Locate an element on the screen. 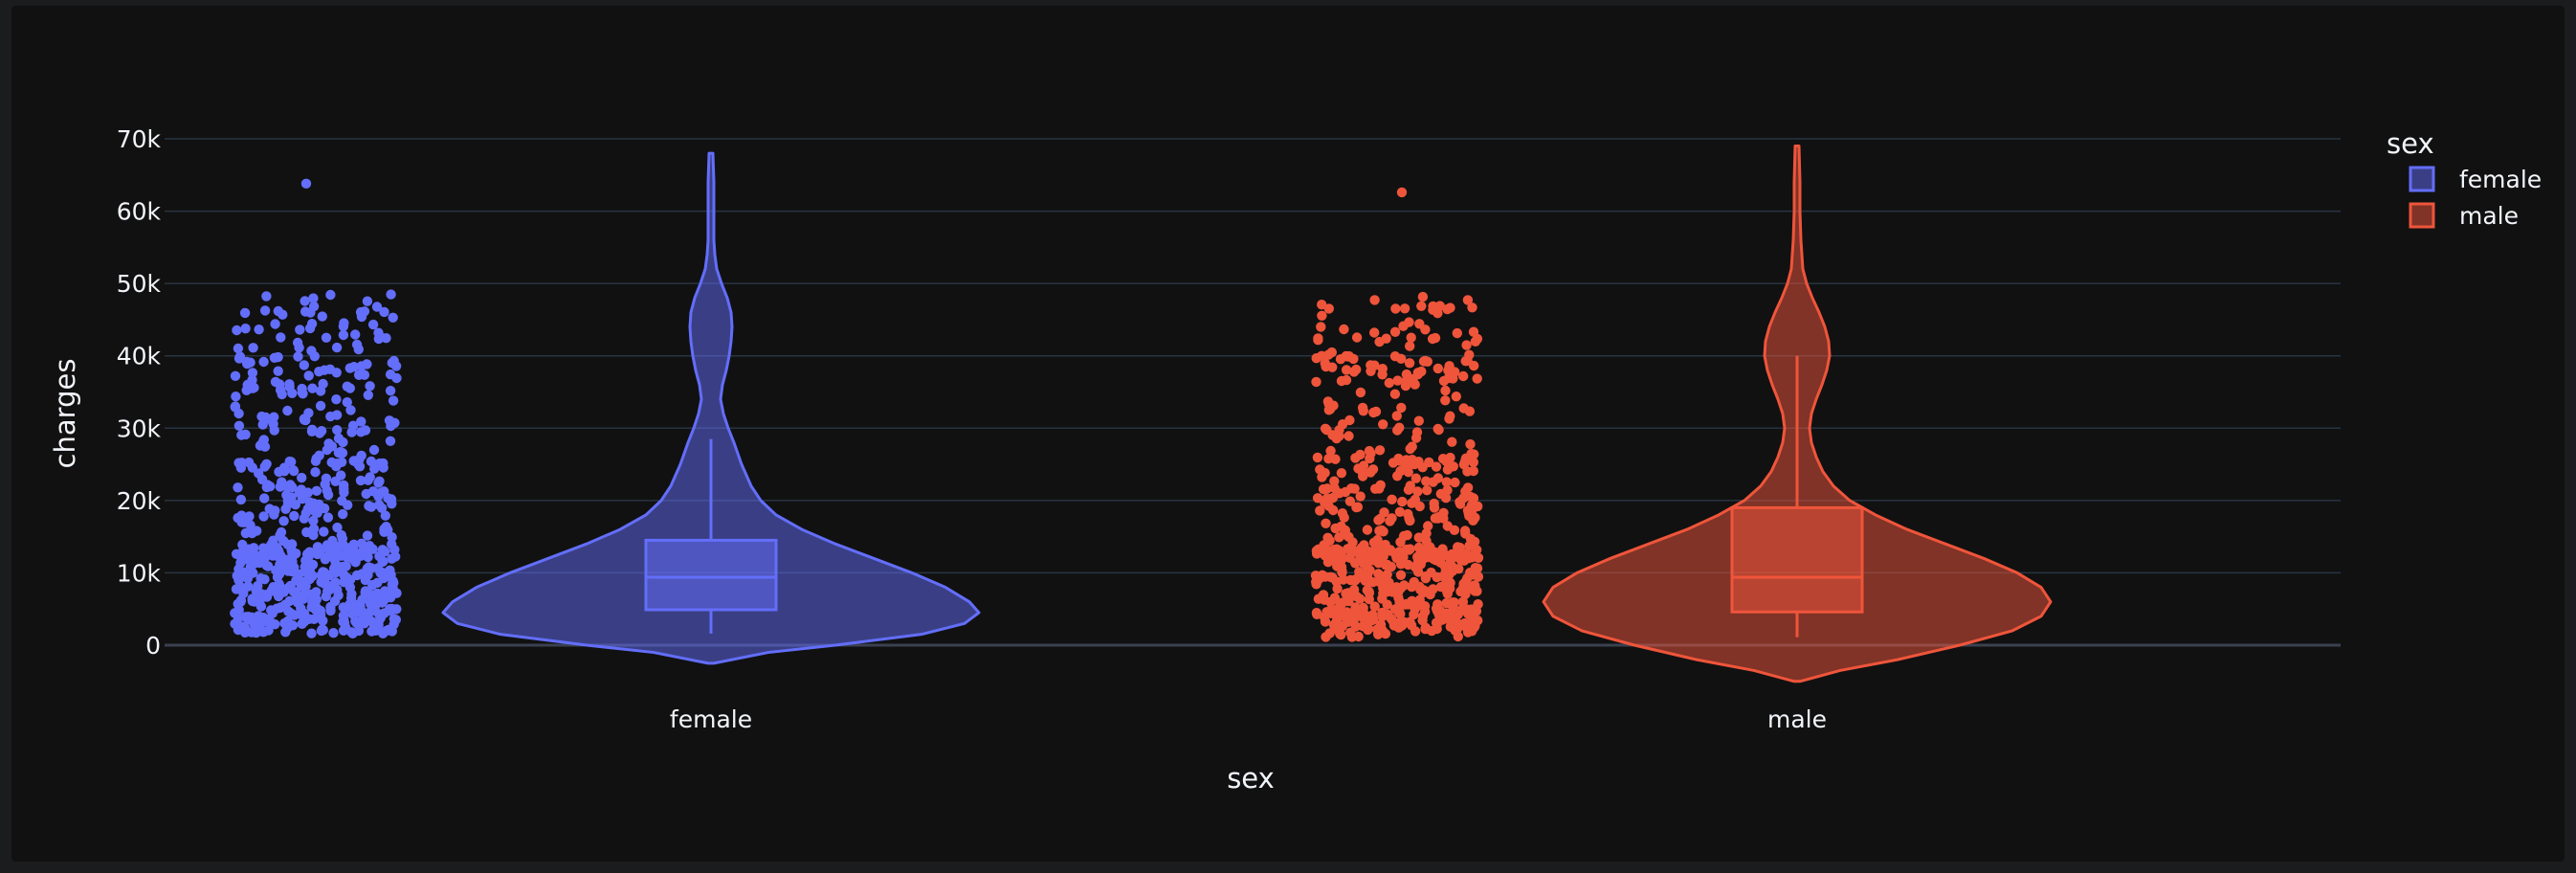  legend-item-male: male is located at coordinates (2464, 216).